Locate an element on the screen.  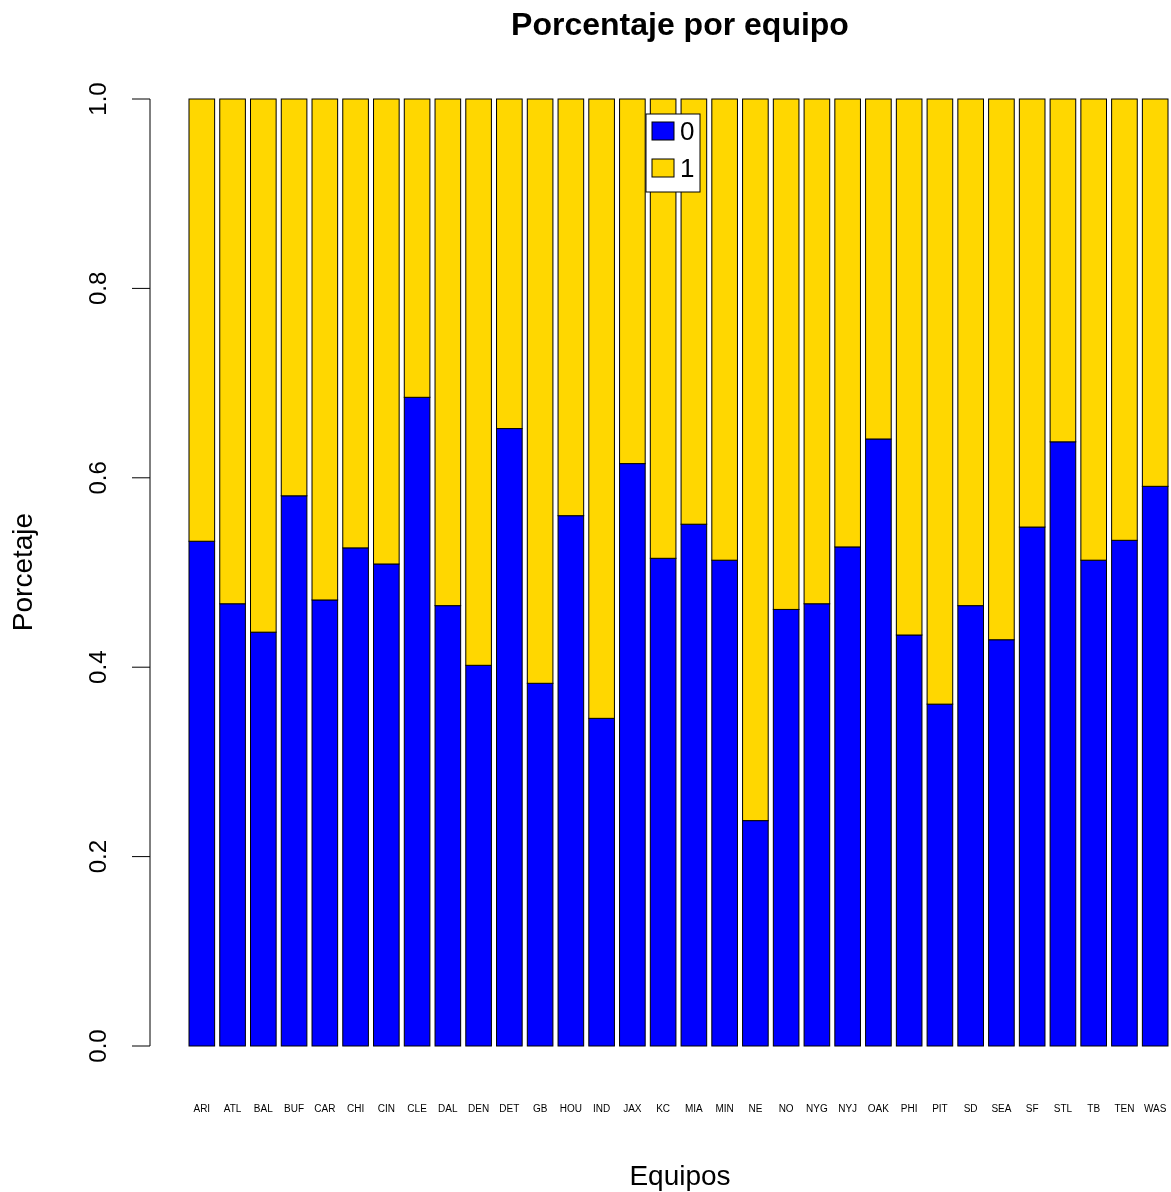
y-tick-label: 0.8 is located at coordinates (97, 288).